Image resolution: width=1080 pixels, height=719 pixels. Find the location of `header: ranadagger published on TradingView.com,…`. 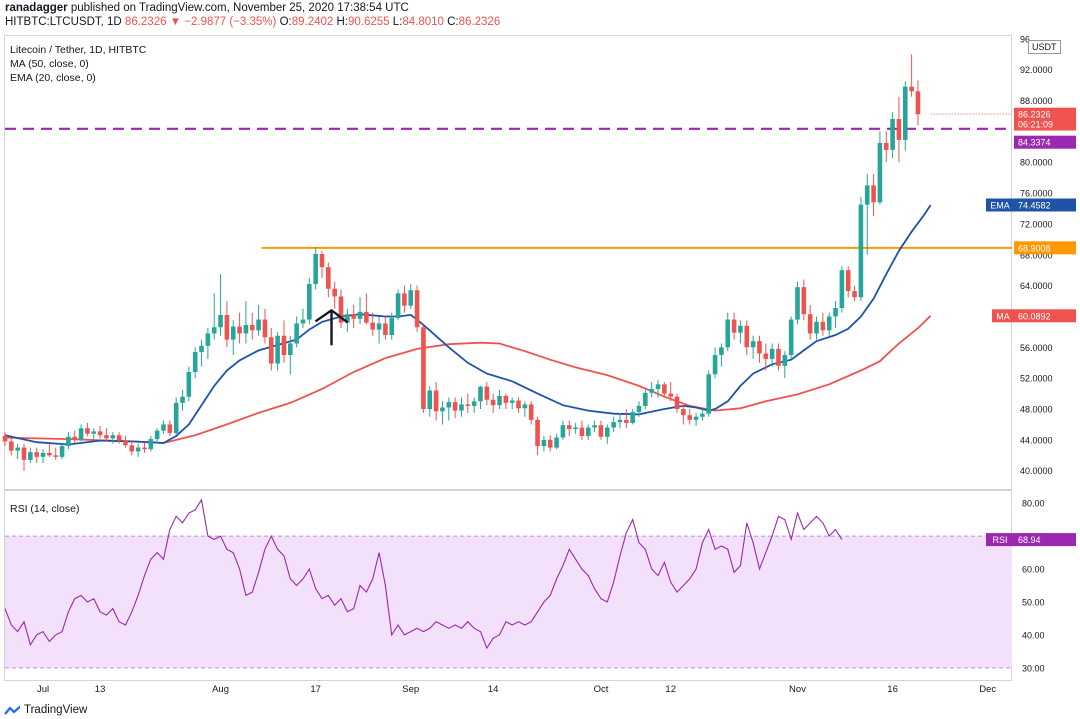

header: ranadagger published on TradingView.com,… is located at coordinates (540, 15).